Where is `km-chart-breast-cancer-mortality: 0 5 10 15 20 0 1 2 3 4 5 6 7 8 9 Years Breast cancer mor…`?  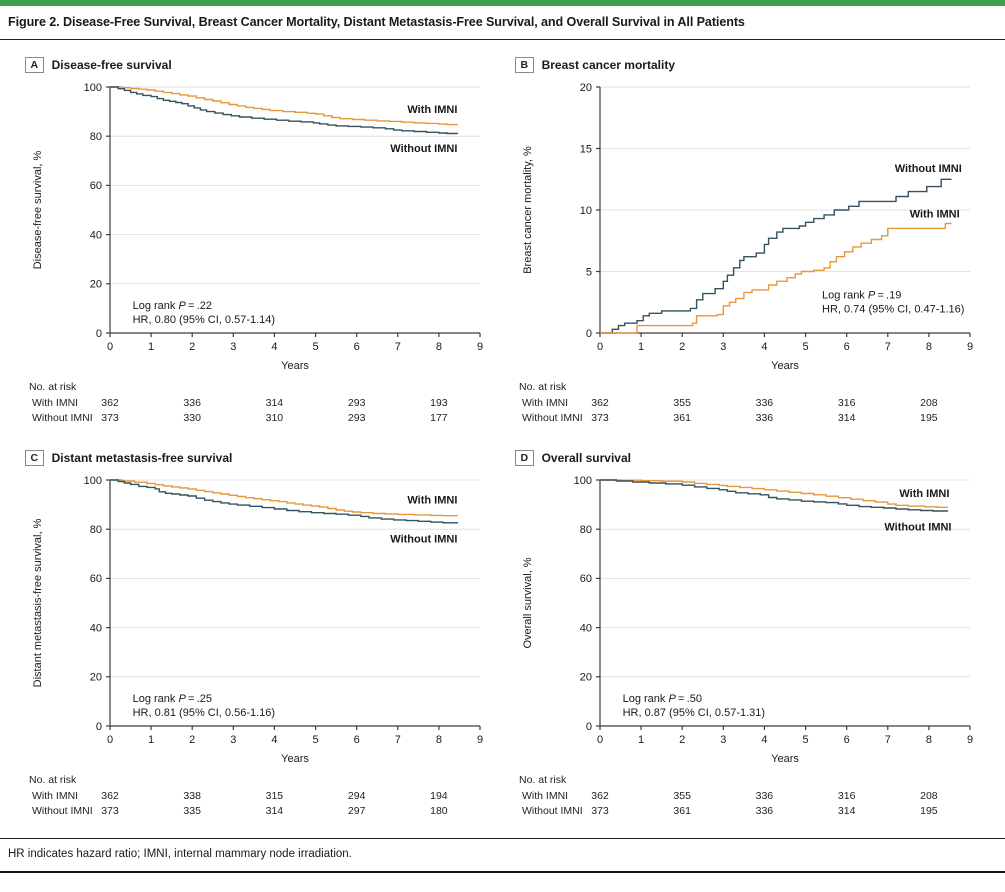
km-chart-breast-cancer-mortality: 0 5 10 15 20 0 1 2 3 4 5 6 7 8 9 Years Breast cancer mor… is located at coordinates (747, 227).